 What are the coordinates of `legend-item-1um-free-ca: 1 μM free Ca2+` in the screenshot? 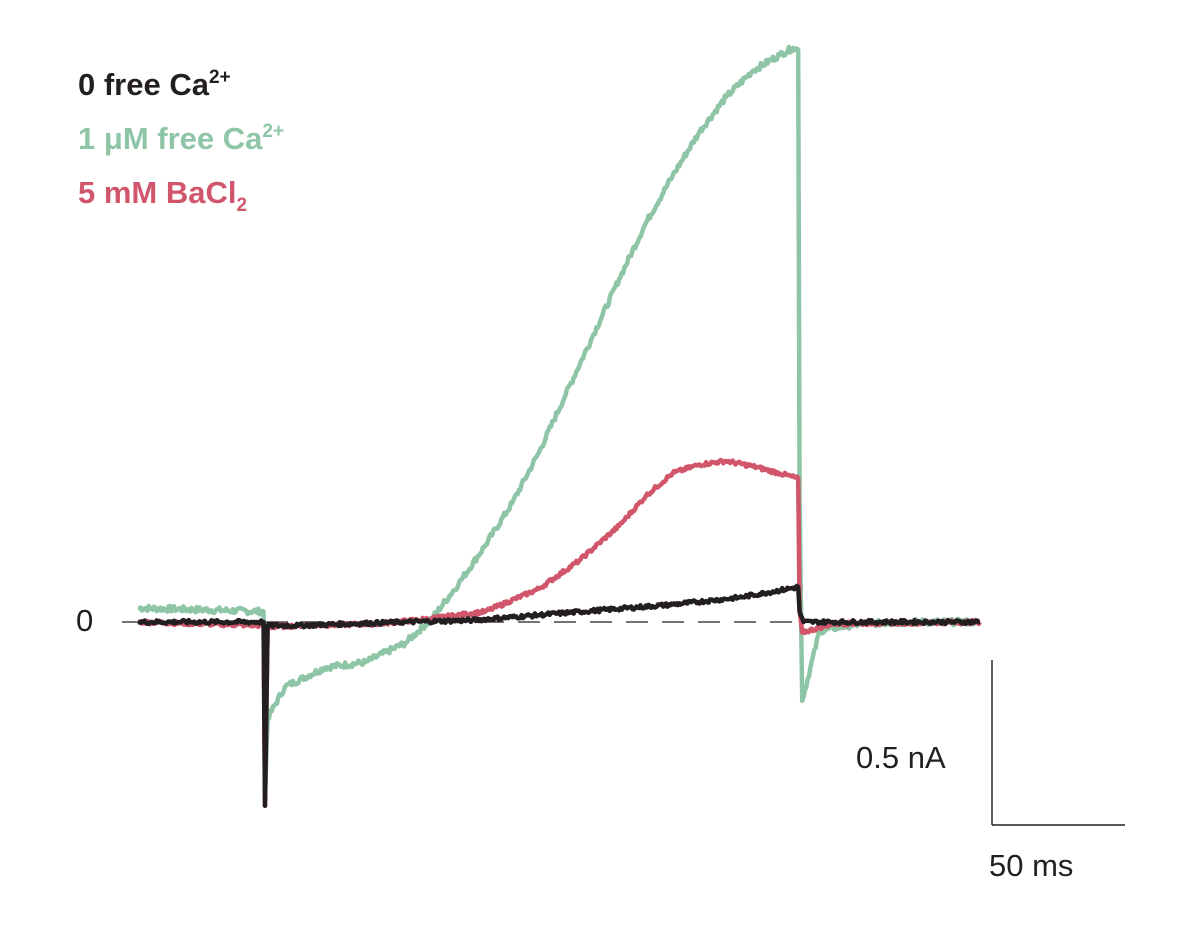 It's located at (181, 139).